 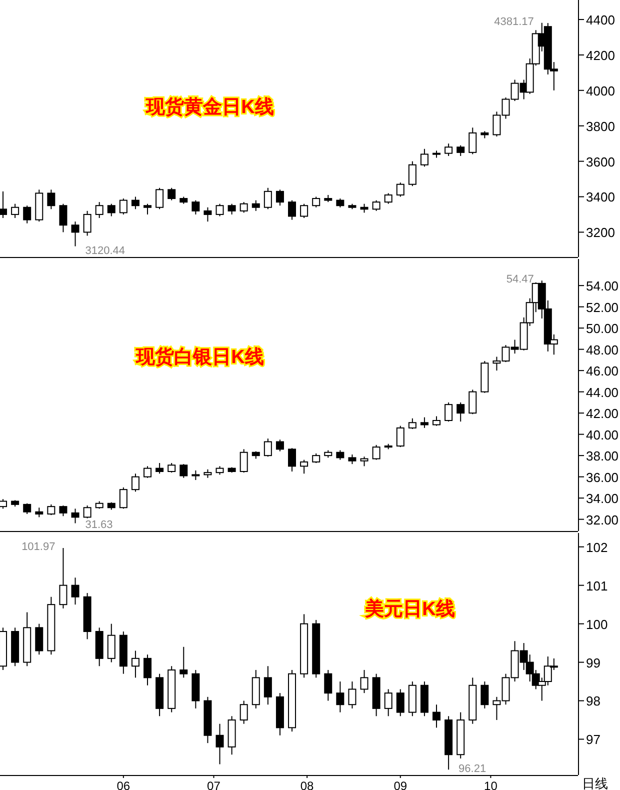 What do you see at coordinates (602, 434) in the screenshot?
I see `y-tick-label: 40.00` at bounding box center [602, 434].